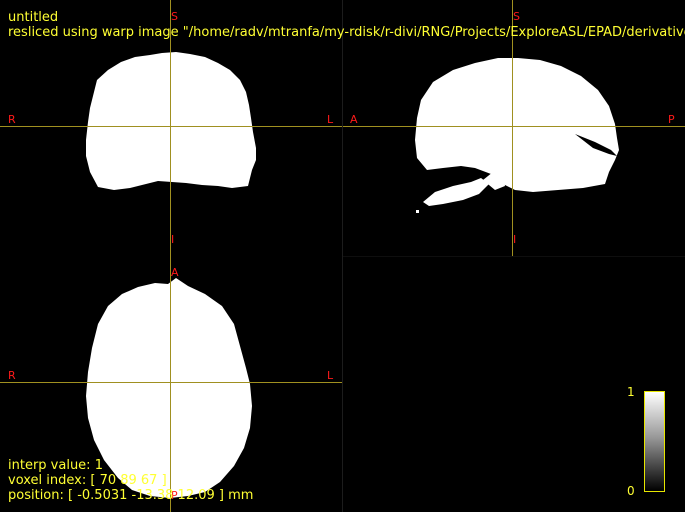  What do you see at coordinates (174, 495) in the screenshot?
I see `axial-label-posterior: P` at bounding box center [174, 495].